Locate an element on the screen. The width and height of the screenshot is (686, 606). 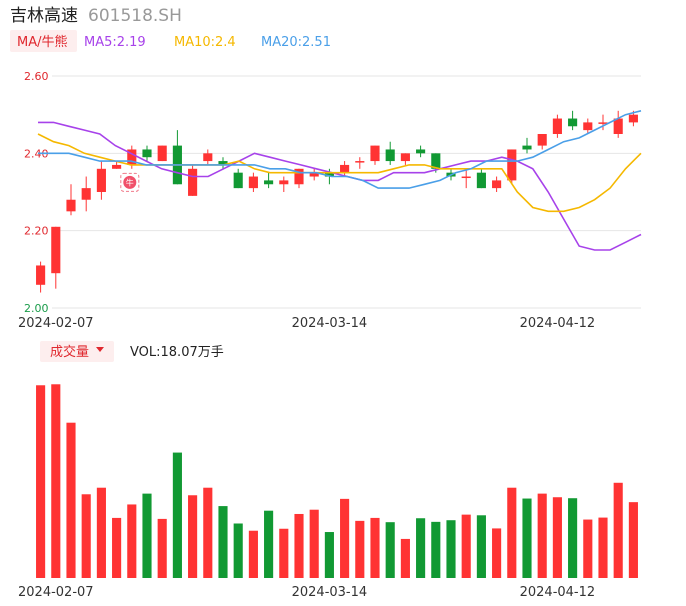
stock-name: 吉林高速 is located at coordinates (44, 16).